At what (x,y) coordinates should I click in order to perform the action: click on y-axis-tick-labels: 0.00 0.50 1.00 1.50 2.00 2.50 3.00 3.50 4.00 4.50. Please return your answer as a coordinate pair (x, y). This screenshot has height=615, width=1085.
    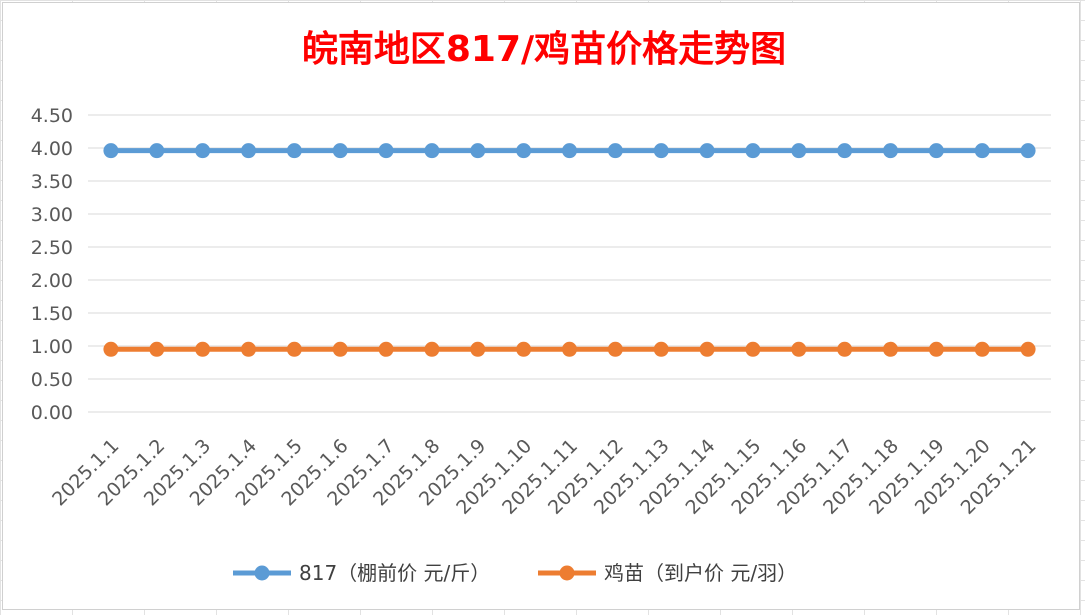
    Looking at the image, I should click on (52, 264).